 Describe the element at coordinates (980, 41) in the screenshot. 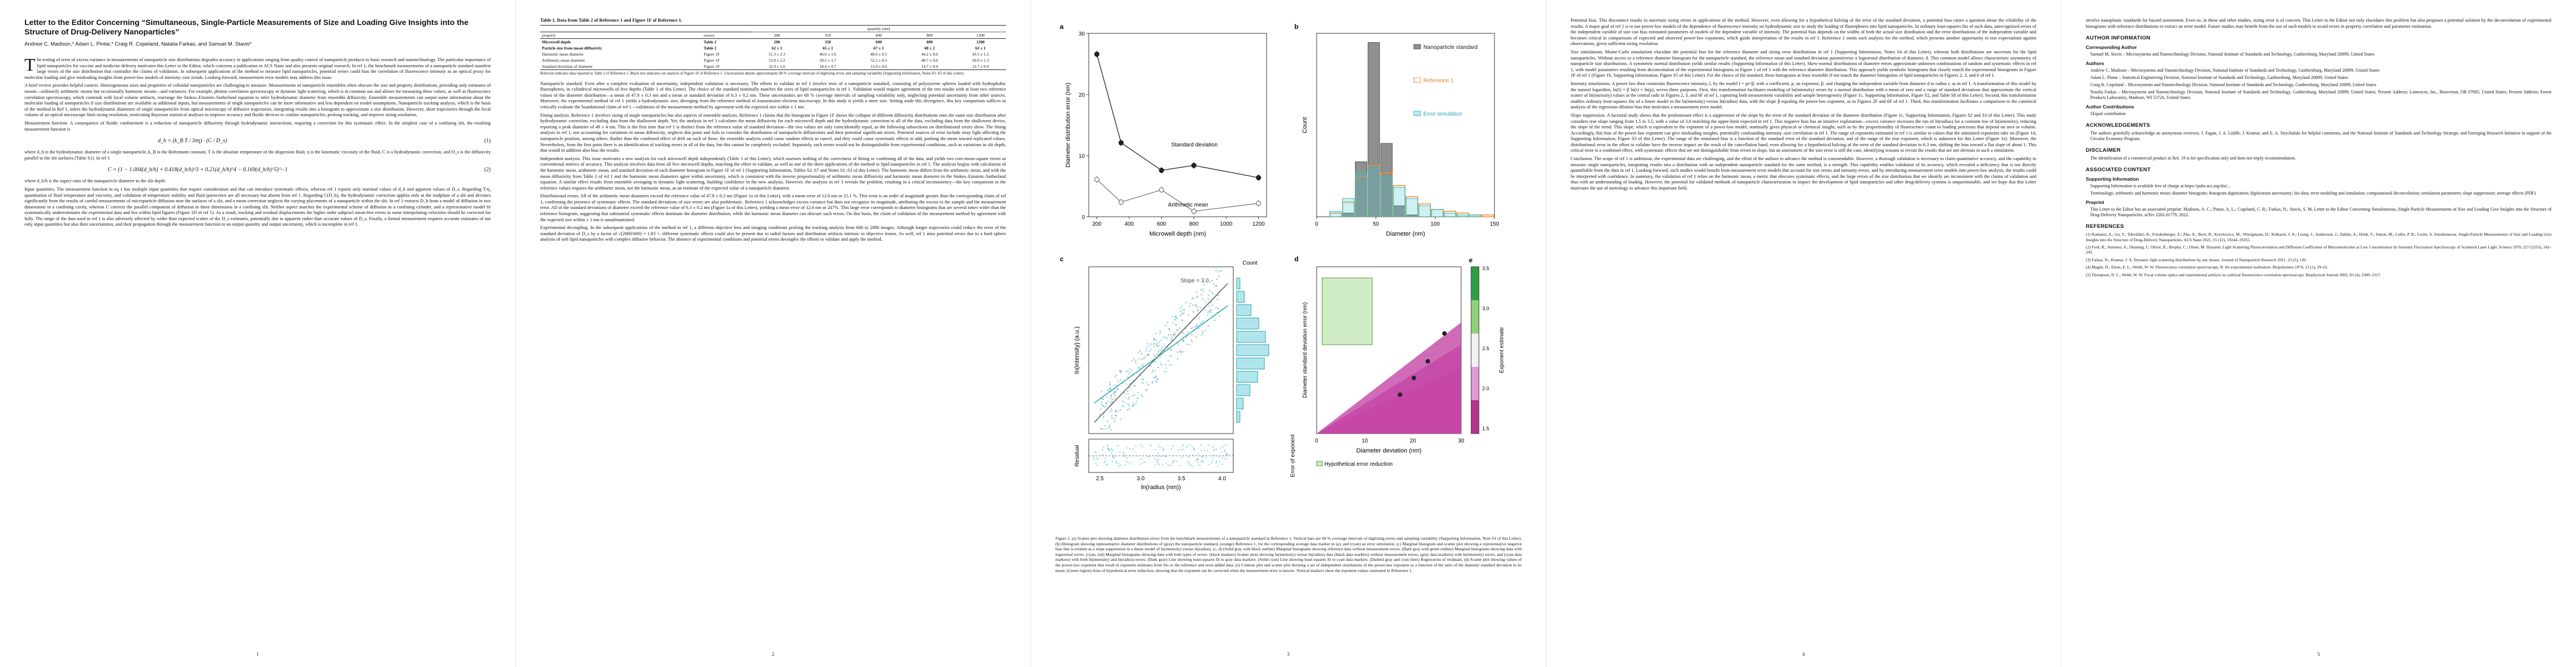

I see `table-cell: 1200` at that location.